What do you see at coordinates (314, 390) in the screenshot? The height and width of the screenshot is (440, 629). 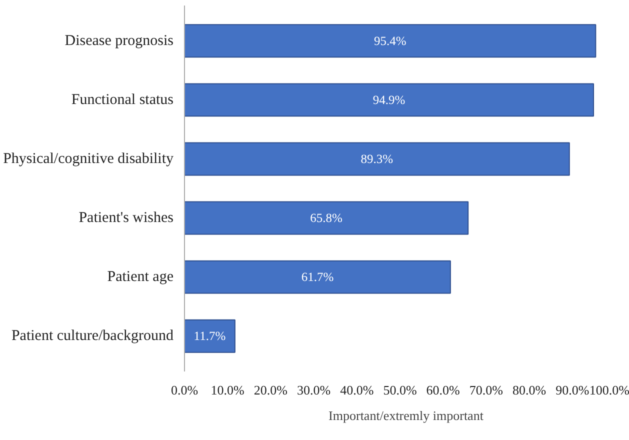 I see `x-tick-label: 30.0%` at bounding box center [314, 390].